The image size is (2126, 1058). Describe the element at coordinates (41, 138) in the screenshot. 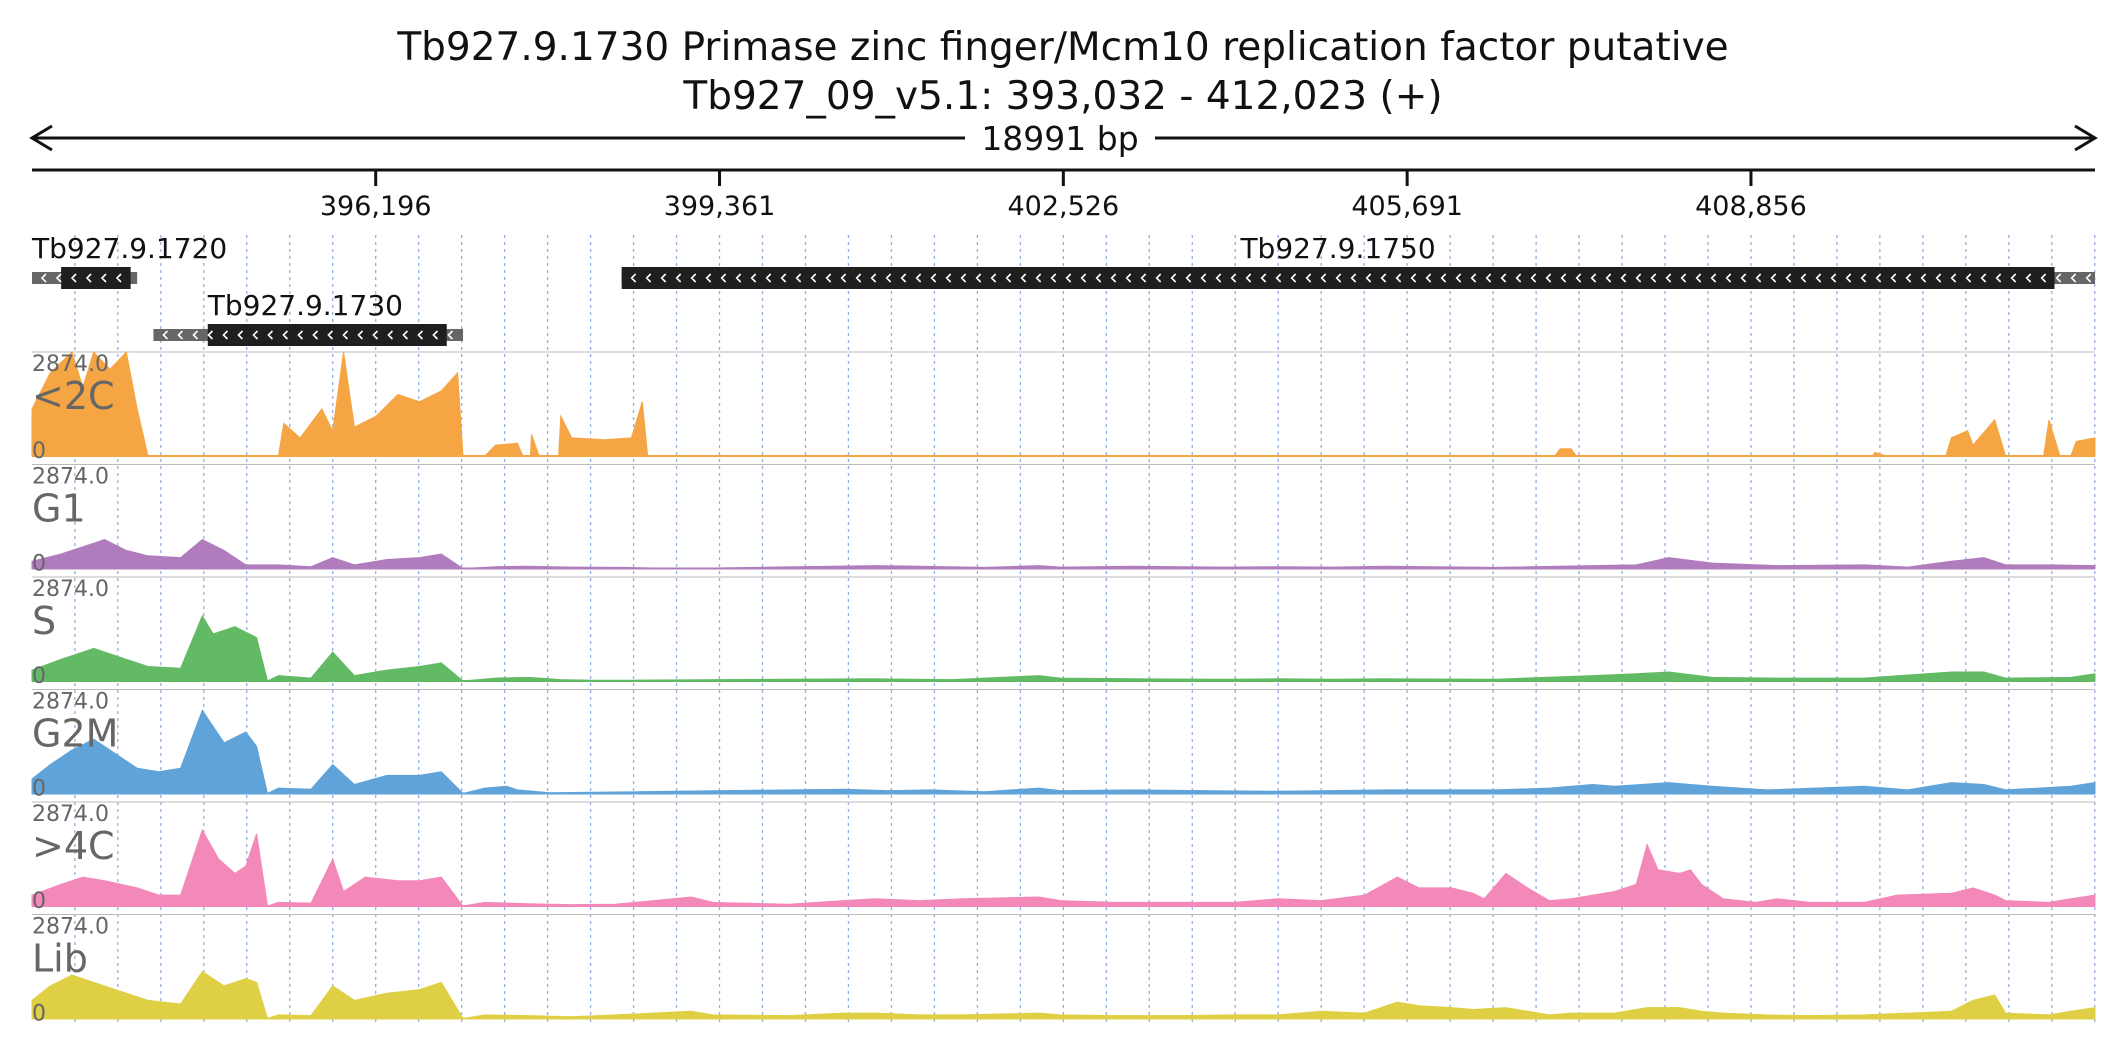

I see `span-arrow-left` at that location.